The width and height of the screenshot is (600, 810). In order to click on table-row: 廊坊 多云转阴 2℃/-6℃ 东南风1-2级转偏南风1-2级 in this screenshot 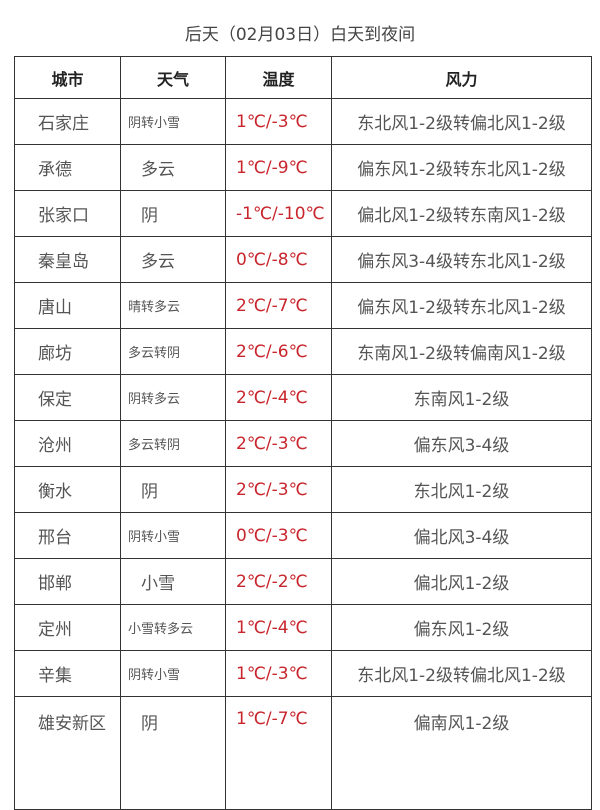, I will do `click(303, 351)`.